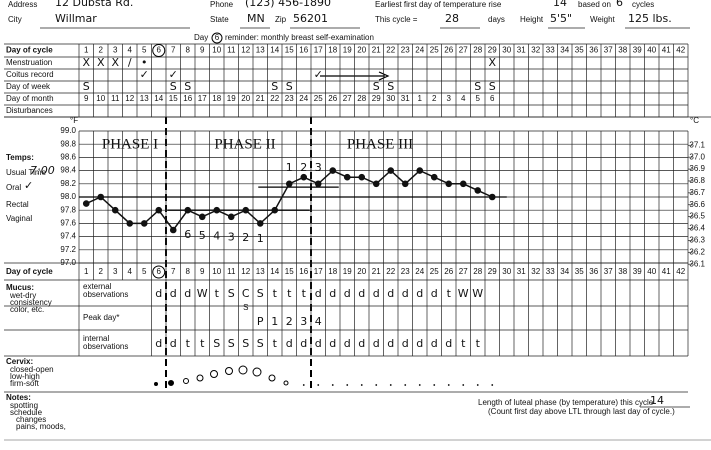  I want to click on y-tick-label: 98.4, so click(68, 170).